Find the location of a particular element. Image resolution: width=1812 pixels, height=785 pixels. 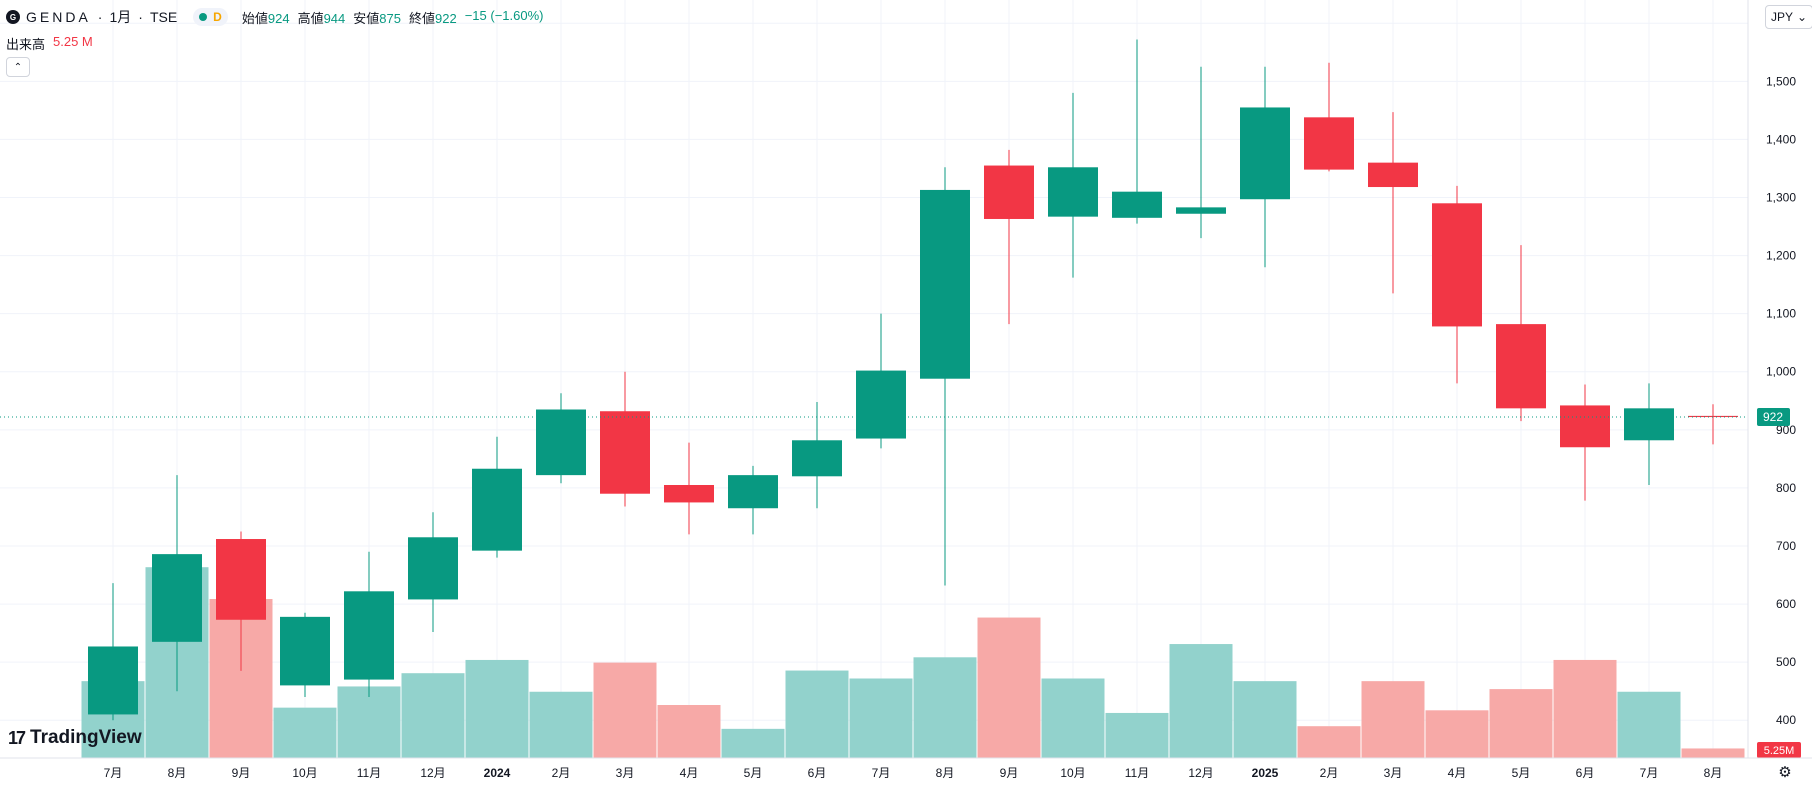

ohlc-values: 始値924 高値944 安値875 終値922 −15 (−1.60%) is located at coordinates (393, 17).